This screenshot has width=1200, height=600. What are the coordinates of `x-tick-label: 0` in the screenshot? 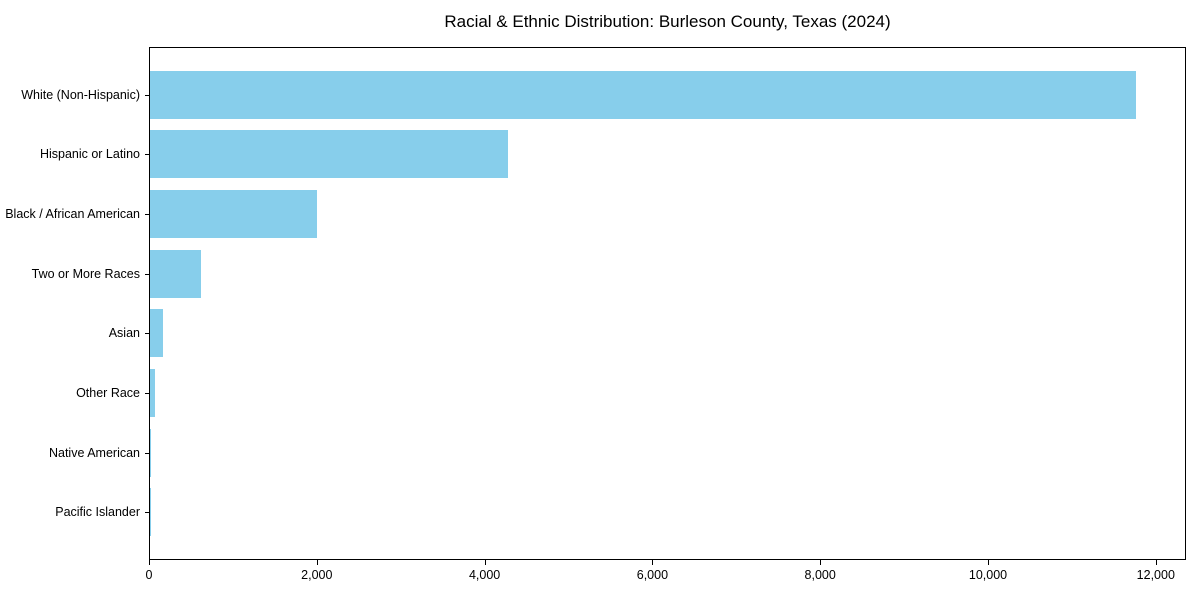 It's located at (149, 575).